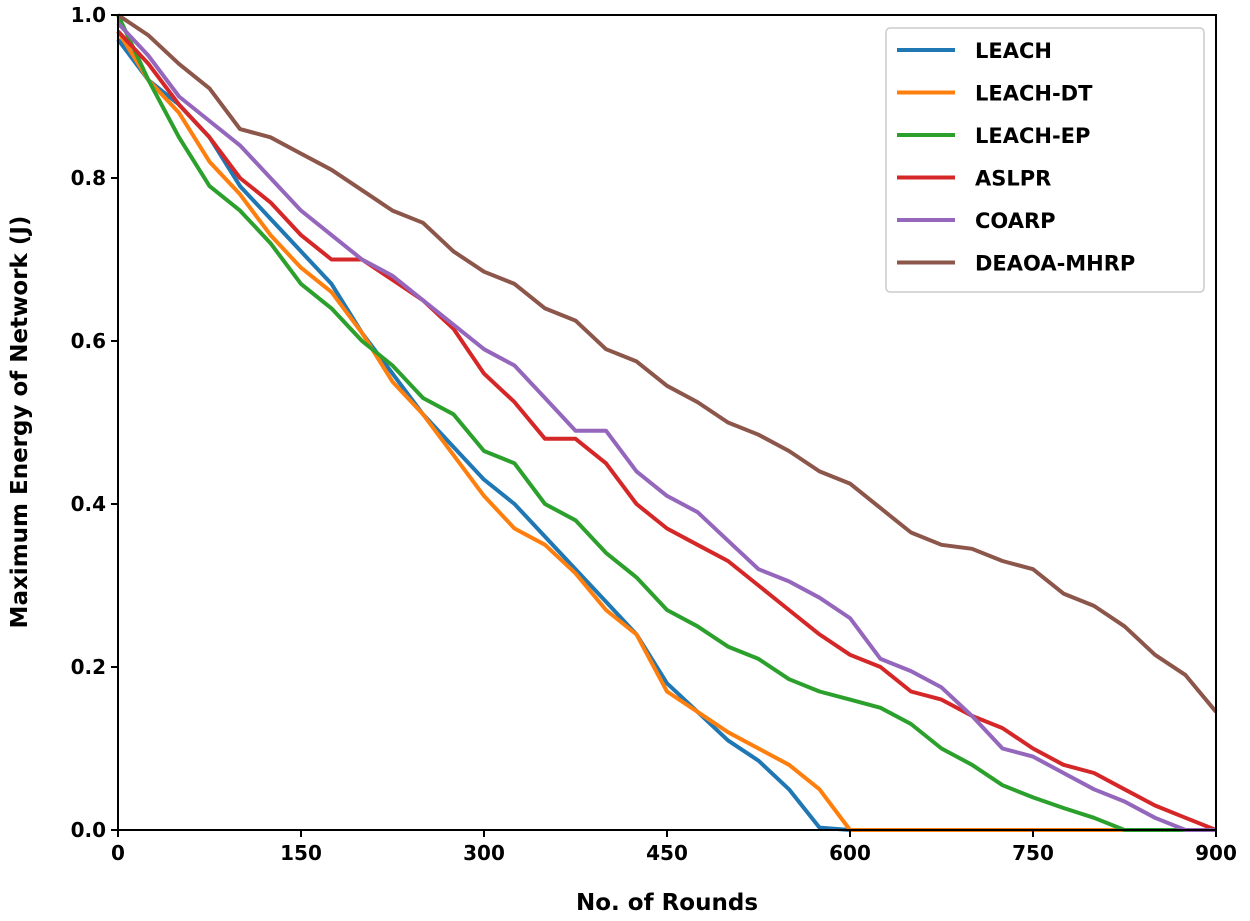 The image size is (1250, 921). I want to click on y-tick-label: 0.4, so click(88, 504).